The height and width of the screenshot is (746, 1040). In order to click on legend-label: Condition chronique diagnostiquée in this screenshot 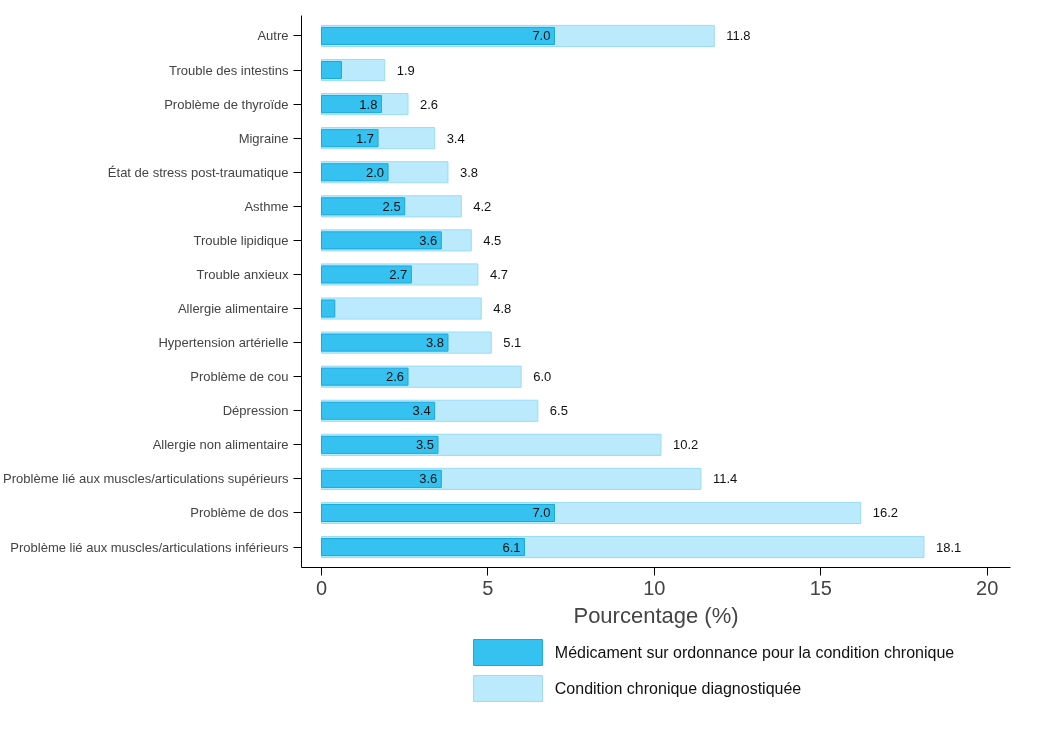, I will do `click(678, 688)`.